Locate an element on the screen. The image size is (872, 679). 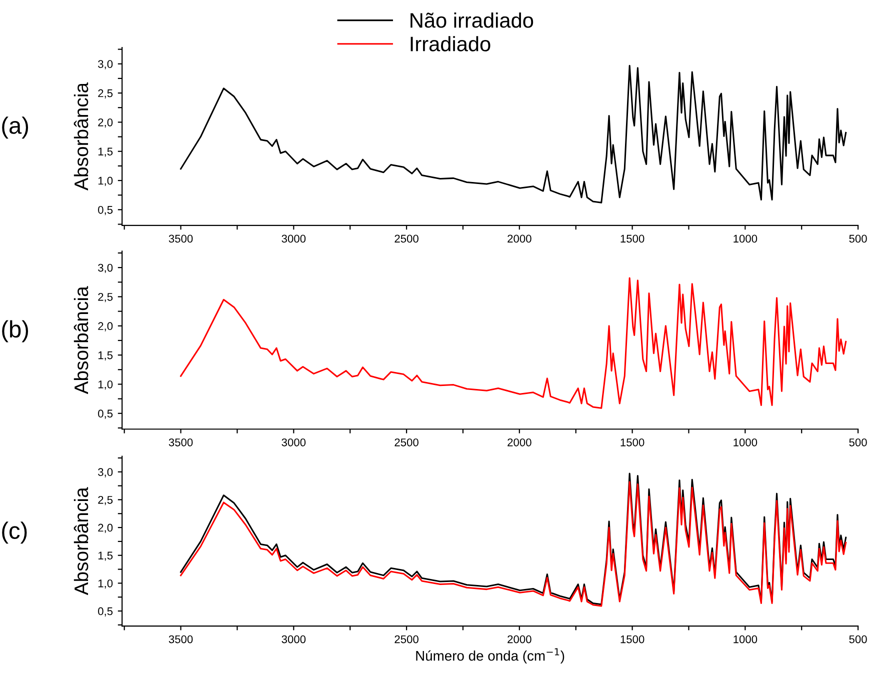
text: (a) is located at coordinates (15, 127).